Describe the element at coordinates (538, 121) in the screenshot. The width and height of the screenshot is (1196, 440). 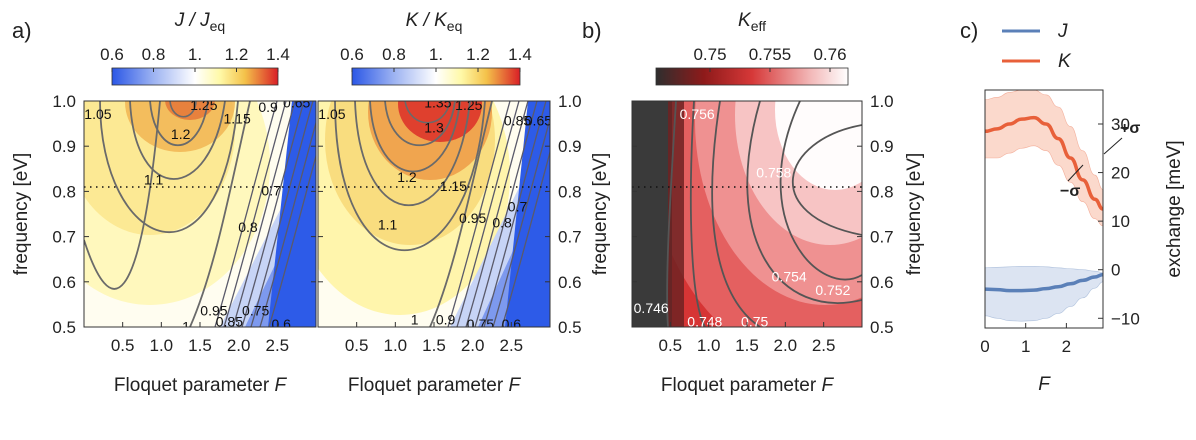
I see `contour-label: 0.65` at that location.